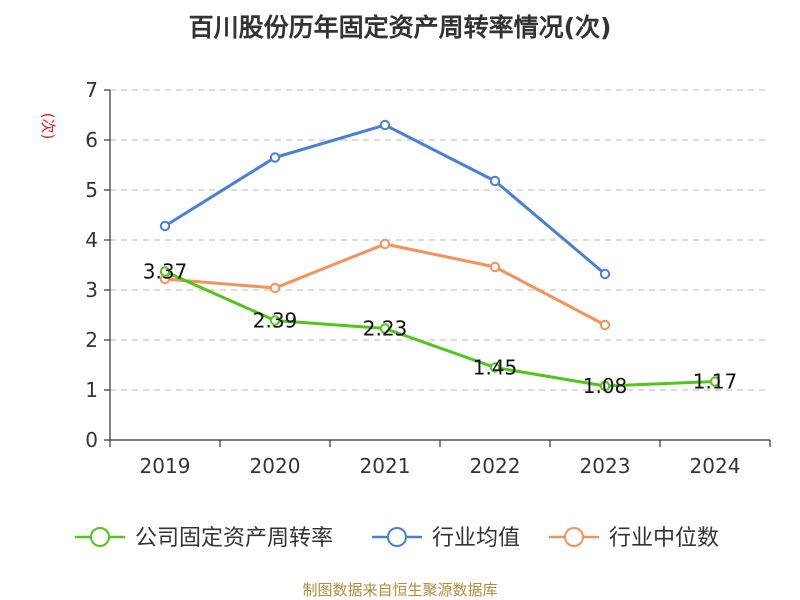 The image size is (800, 600). Describe the element at coordinates (48, 126) in the screenshot. I see `y-axis-label: (次)` at that location.